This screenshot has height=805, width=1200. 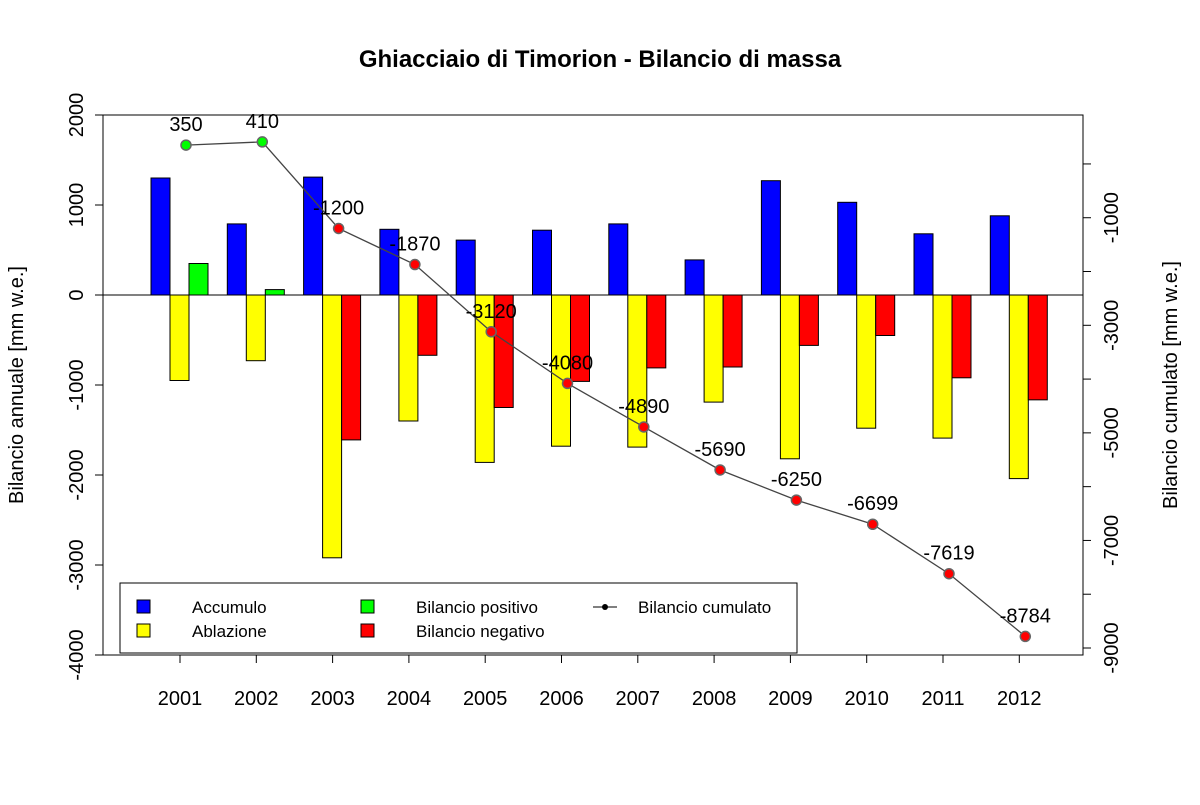 I want to click on legend-label: Ablazione, so click(x=229, y=631).